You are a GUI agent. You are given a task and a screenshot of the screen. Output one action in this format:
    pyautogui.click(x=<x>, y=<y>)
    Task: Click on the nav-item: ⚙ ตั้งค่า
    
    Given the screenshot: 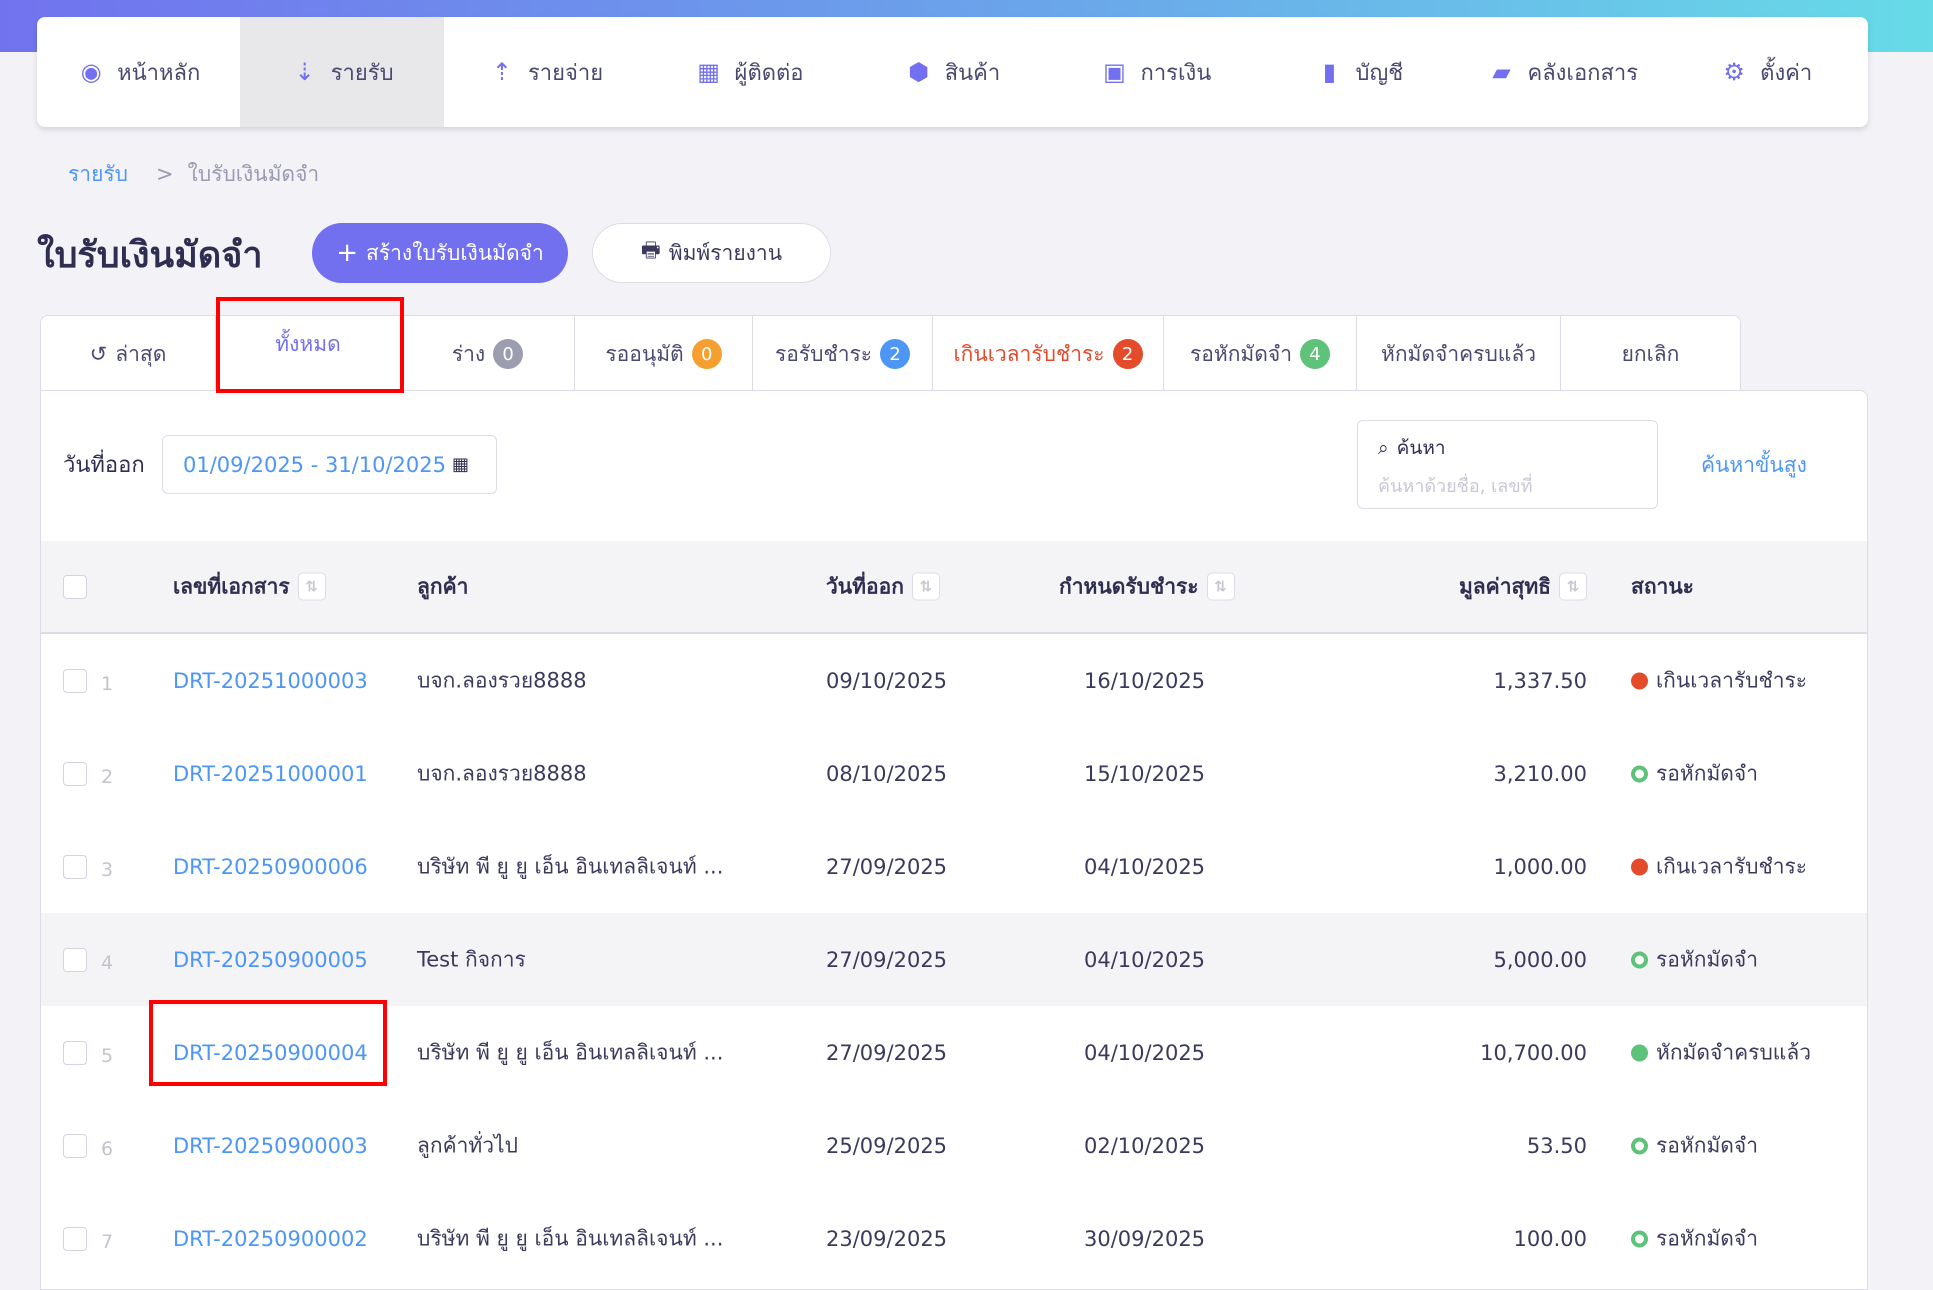 What is the action you would take?
    pyautogui.click(x=1766, y=72)
    